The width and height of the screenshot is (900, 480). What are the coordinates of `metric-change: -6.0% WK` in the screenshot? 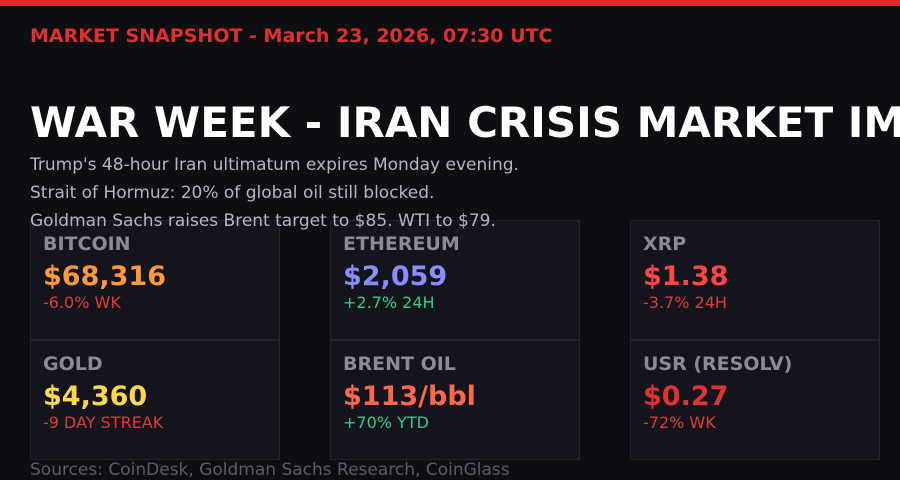 It's located at (82, 302).